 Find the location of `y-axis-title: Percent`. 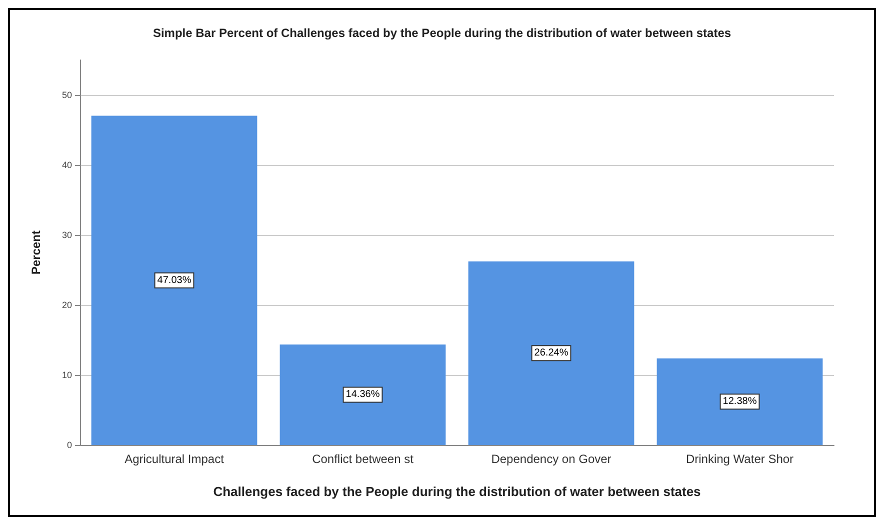

y-axis-title: Percent is located at coordinates (36, 252).